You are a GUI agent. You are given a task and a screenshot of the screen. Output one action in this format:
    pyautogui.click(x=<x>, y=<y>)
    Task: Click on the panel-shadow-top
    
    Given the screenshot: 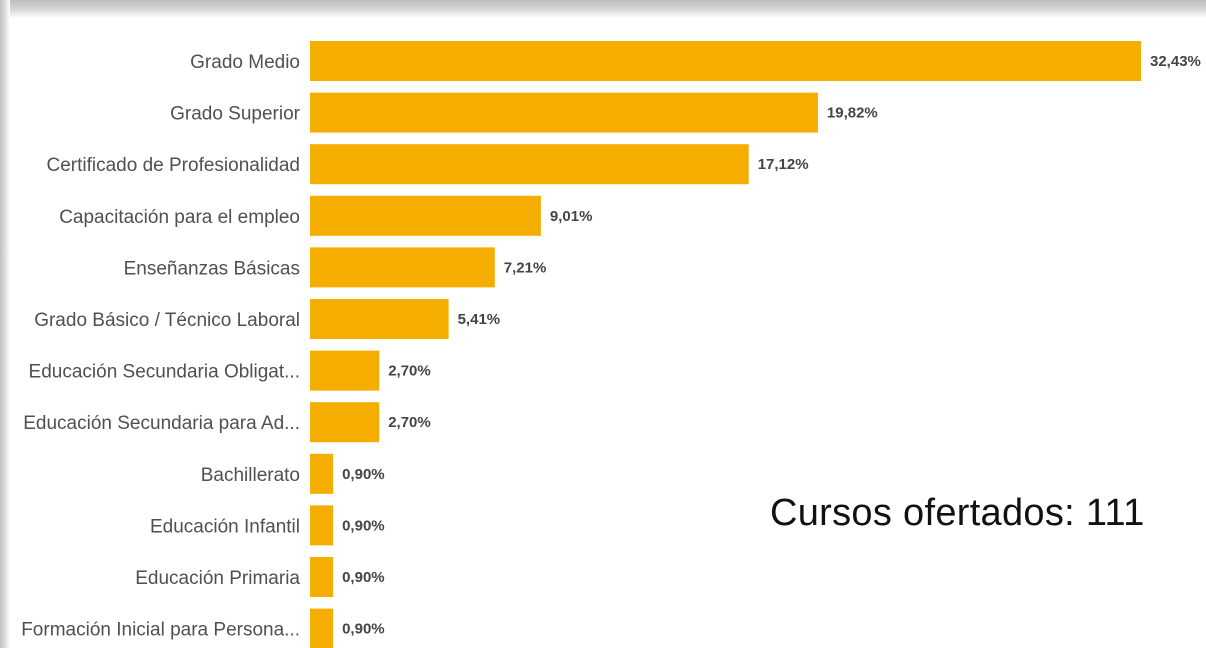 What is the action you would take?
    pyautogui.click(x=603, y=9)
    